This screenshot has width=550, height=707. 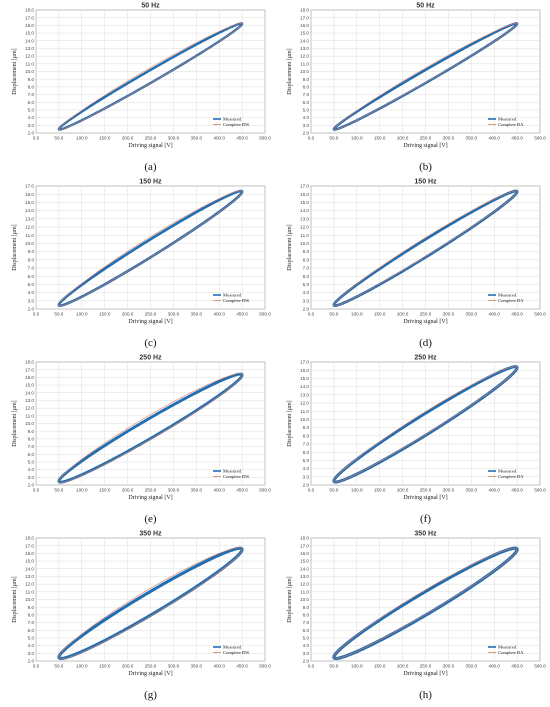 What do you see at coordinates (29, 194) in the screenshot?
I see `y-tick-label: 16.0` at bounding box center [29, 194].